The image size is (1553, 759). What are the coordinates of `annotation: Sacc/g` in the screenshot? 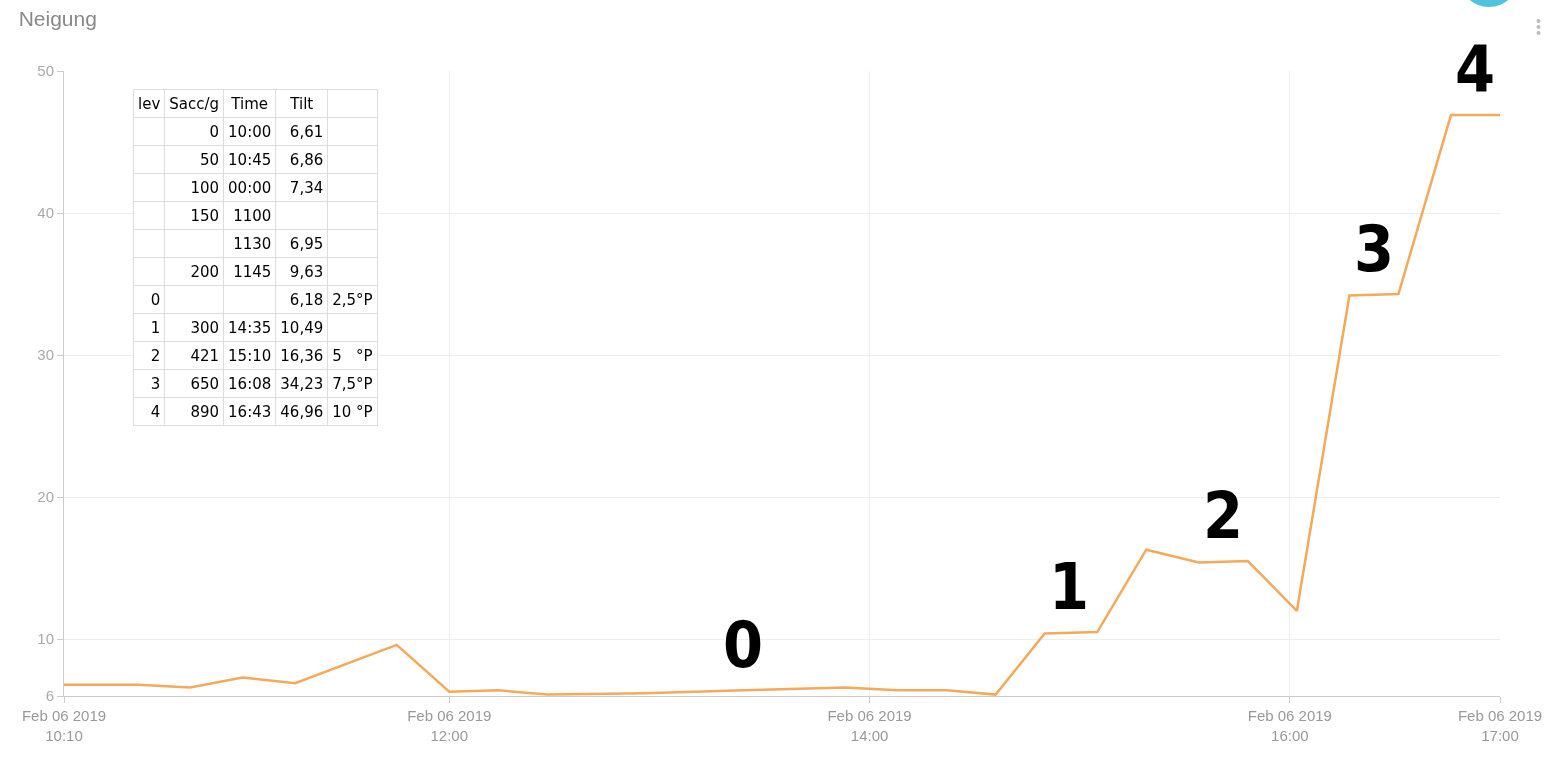 It's located at (194, 103).